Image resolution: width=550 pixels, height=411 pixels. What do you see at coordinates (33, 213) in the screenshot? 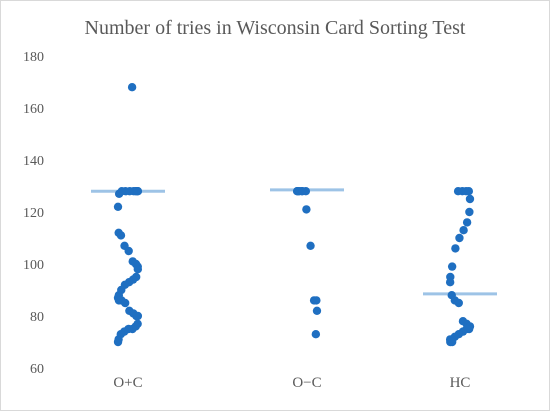
I see `y-tick-label: 120` at bounding box center [33, 213].